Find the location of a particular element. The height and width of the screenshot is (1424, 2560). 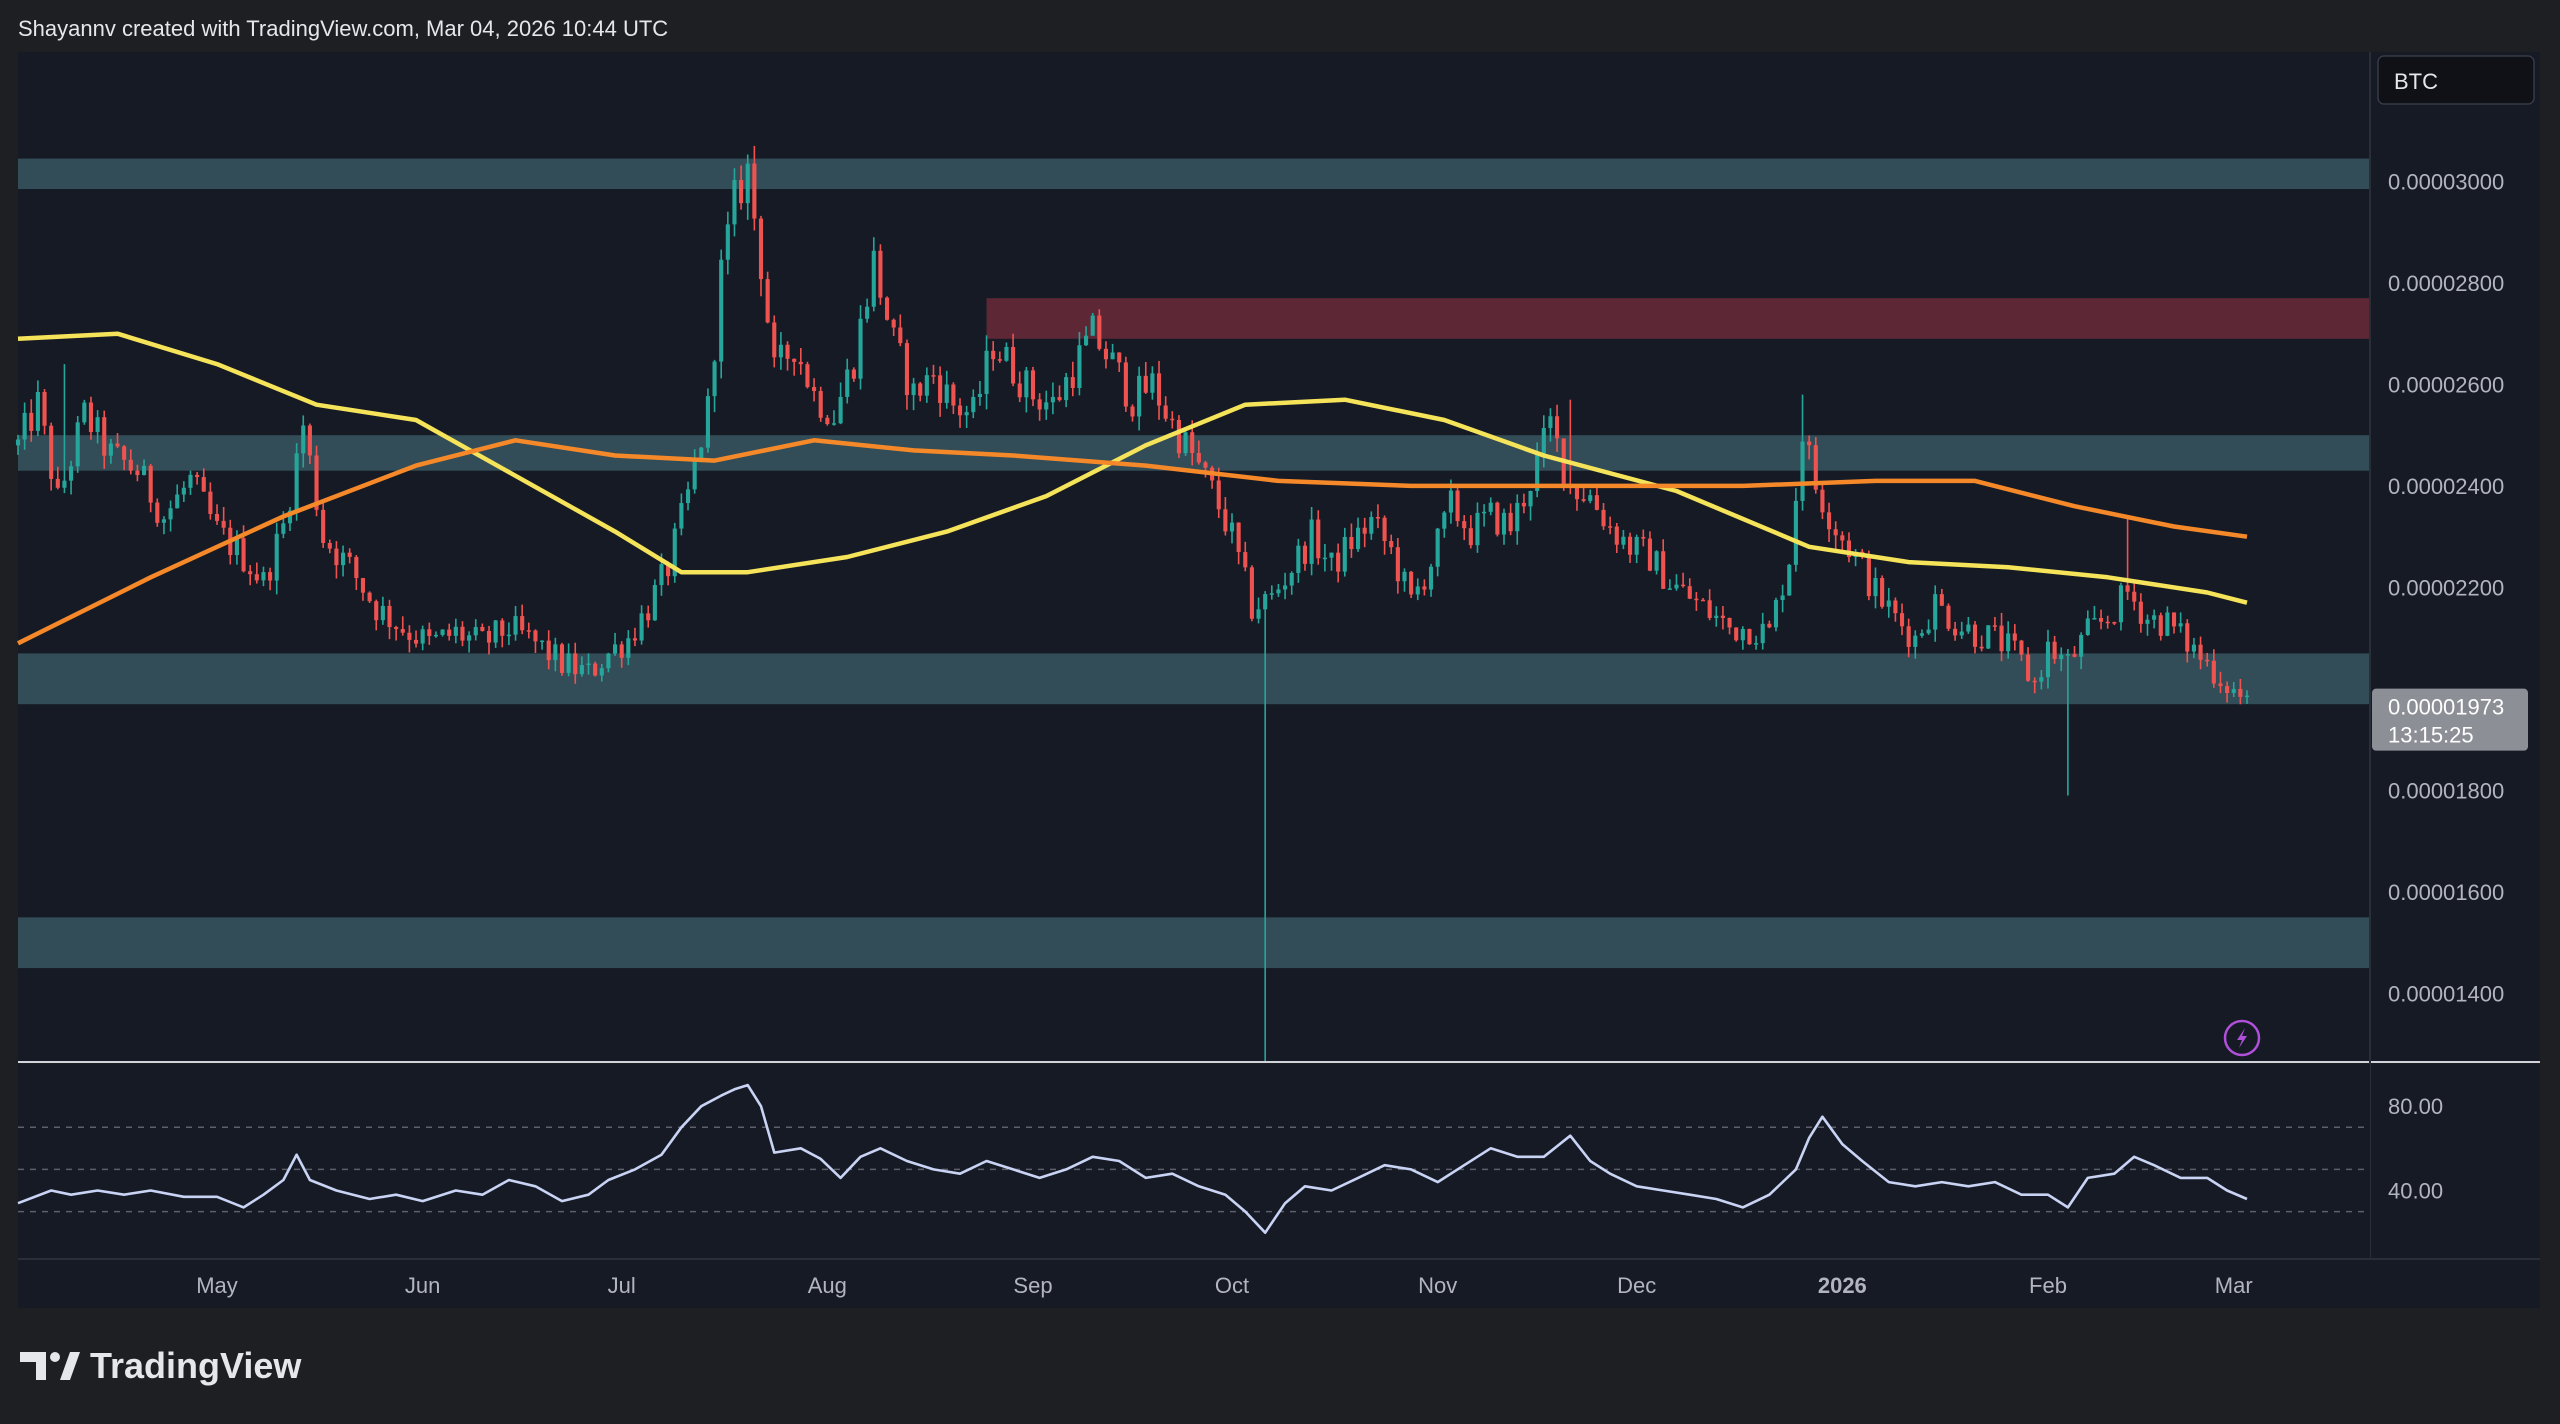

rsi-tick-label: 80.00 is located at coordinates (2415, 1106).